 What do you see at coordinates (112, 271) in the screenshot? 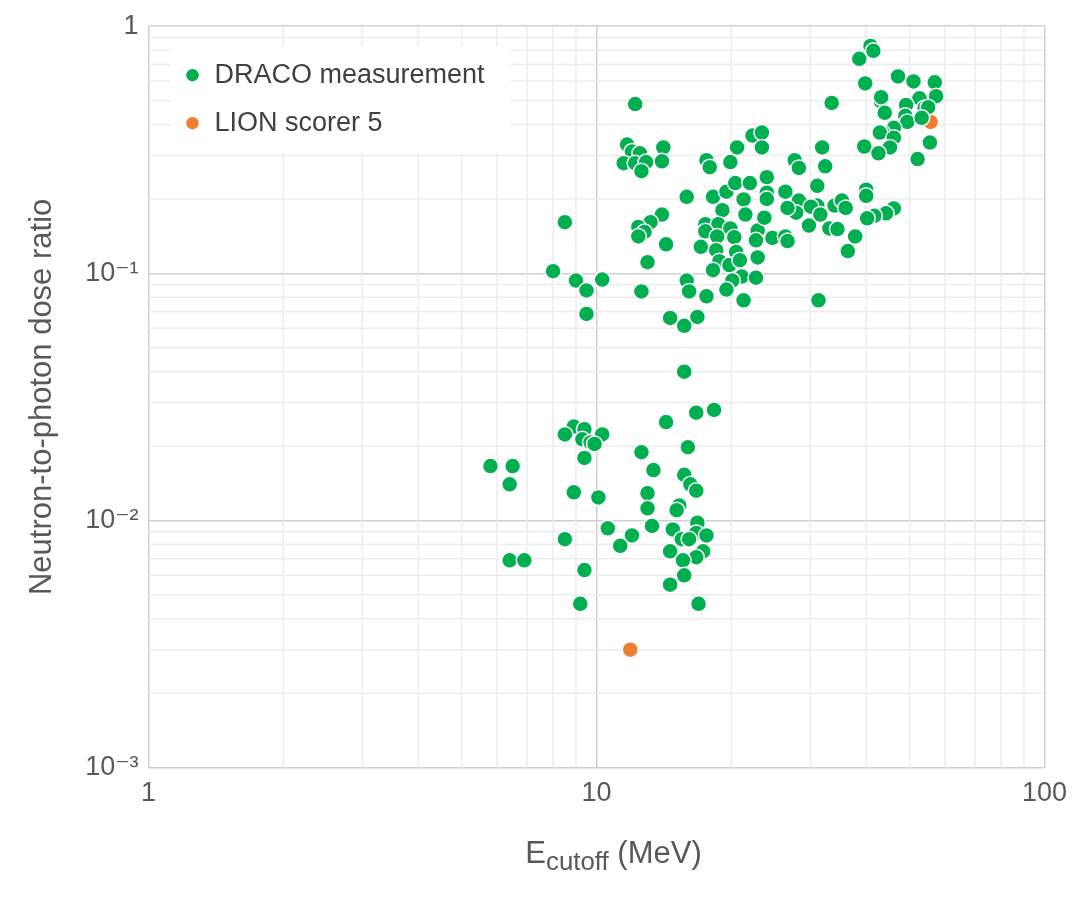
I see `y-tick-label: 10⁻¹` at bounding box center [112, 271].